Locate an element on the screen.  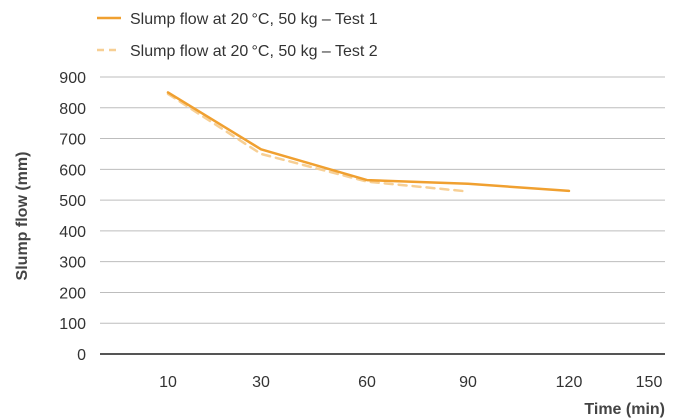
x-tick-label-30: 30 is located at coordinates (261, 382).